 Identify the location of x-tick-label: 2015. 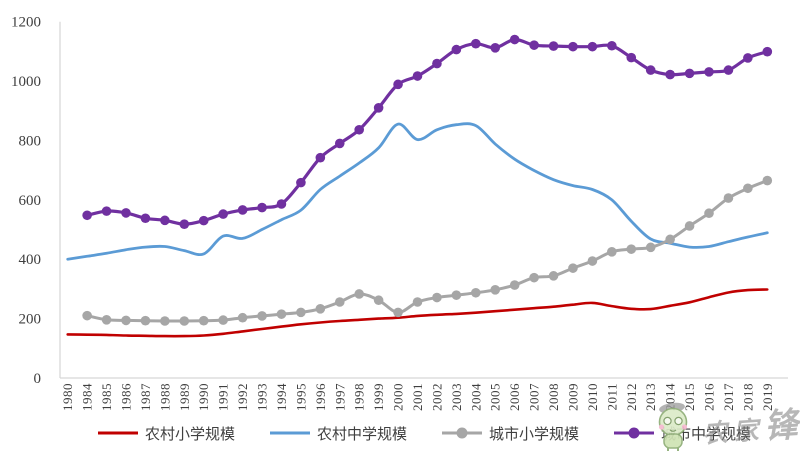
(689, 397).